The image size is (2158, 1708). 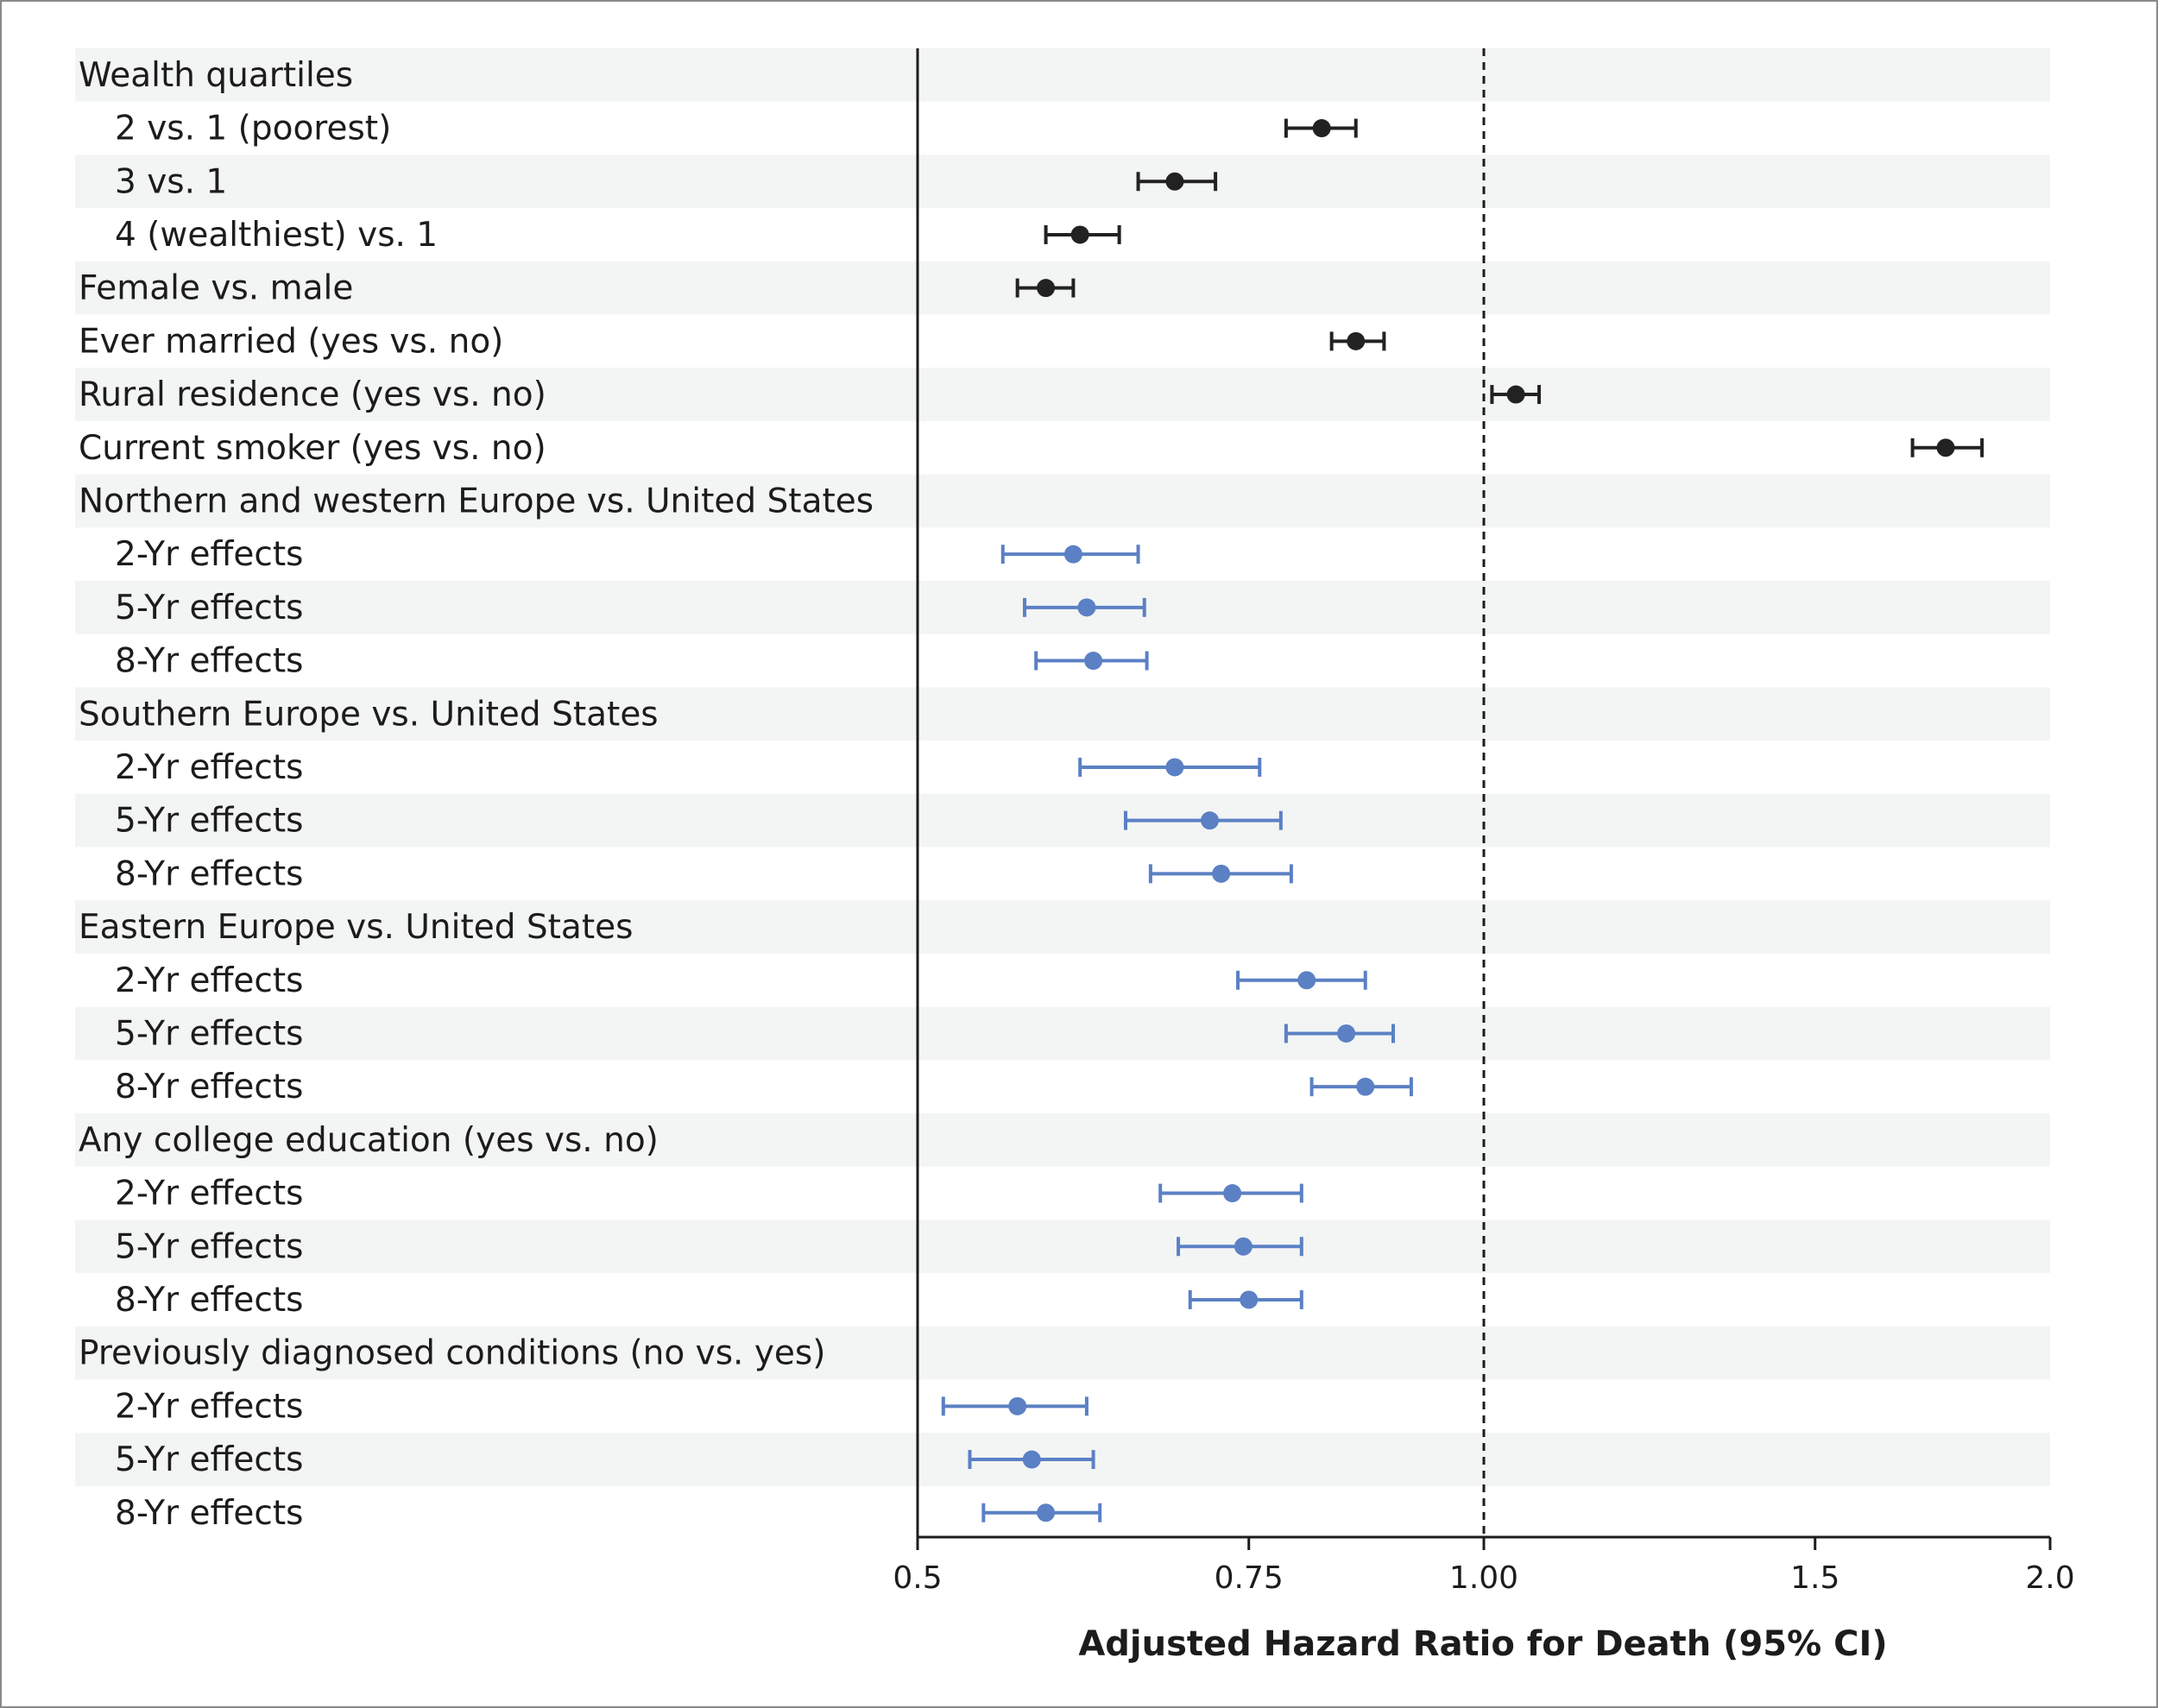 I want to click on x-tick-label: 2.0, so click(x=2049, y=1578).